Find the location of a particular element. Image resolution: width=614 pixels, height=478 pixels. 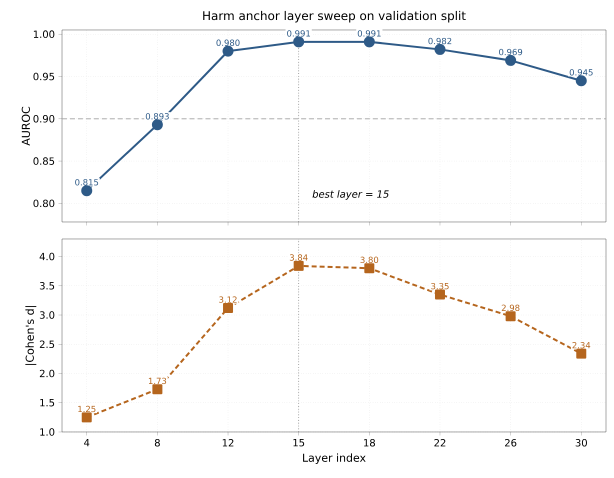

y-tick-label: 0.95 is located at coordinates (43, 76).